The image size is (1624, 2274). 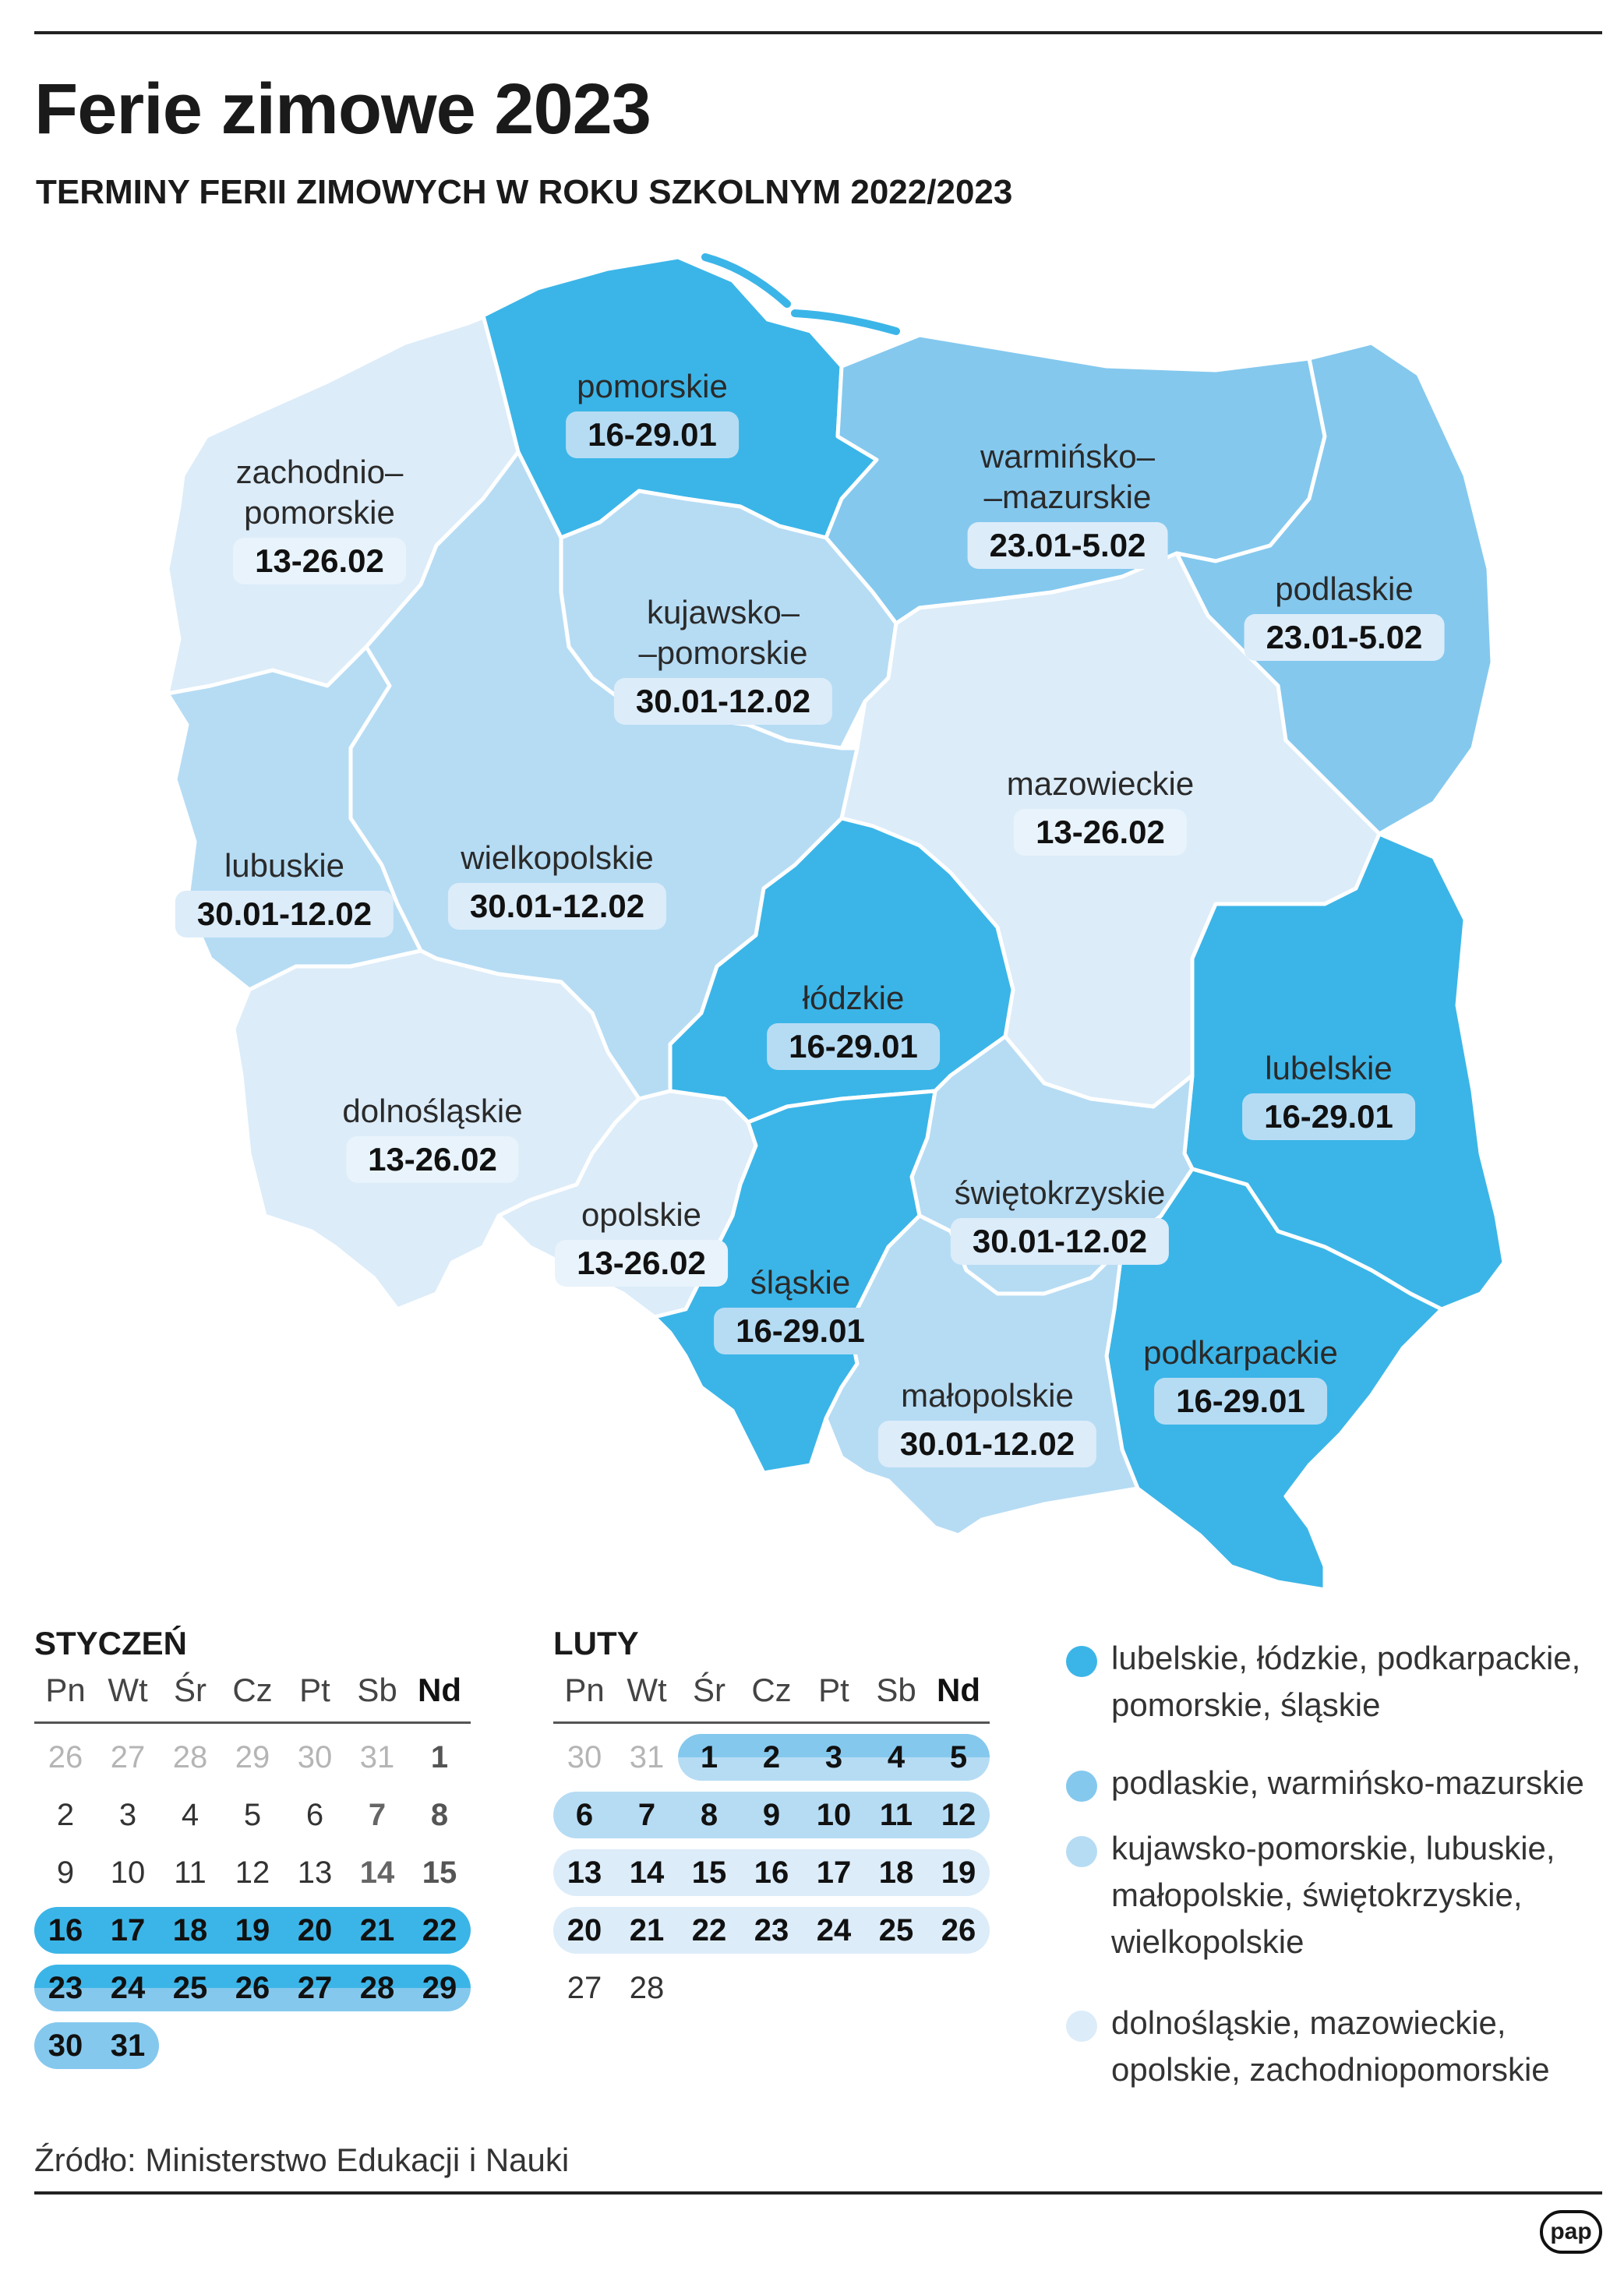 I want to click on region-name: opolskie, so click(x=641, y=1214).